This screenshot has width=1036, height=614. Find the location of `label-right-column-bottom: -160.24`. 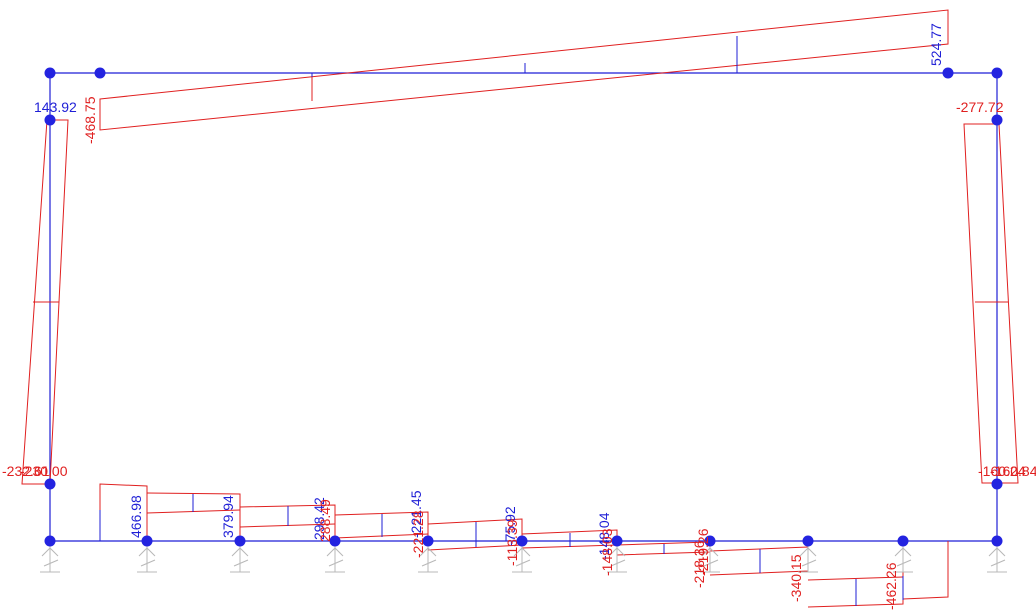

label-right-column-bottom: -160.24 is located at coordinates (1002, 471).